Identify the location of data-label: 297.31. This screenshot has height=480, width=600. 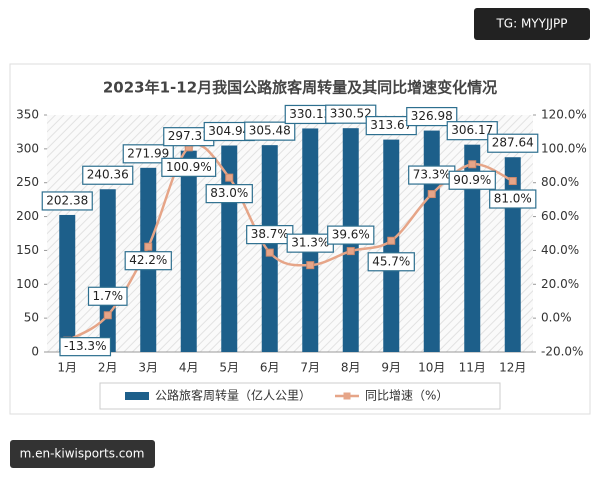
(189, 136).